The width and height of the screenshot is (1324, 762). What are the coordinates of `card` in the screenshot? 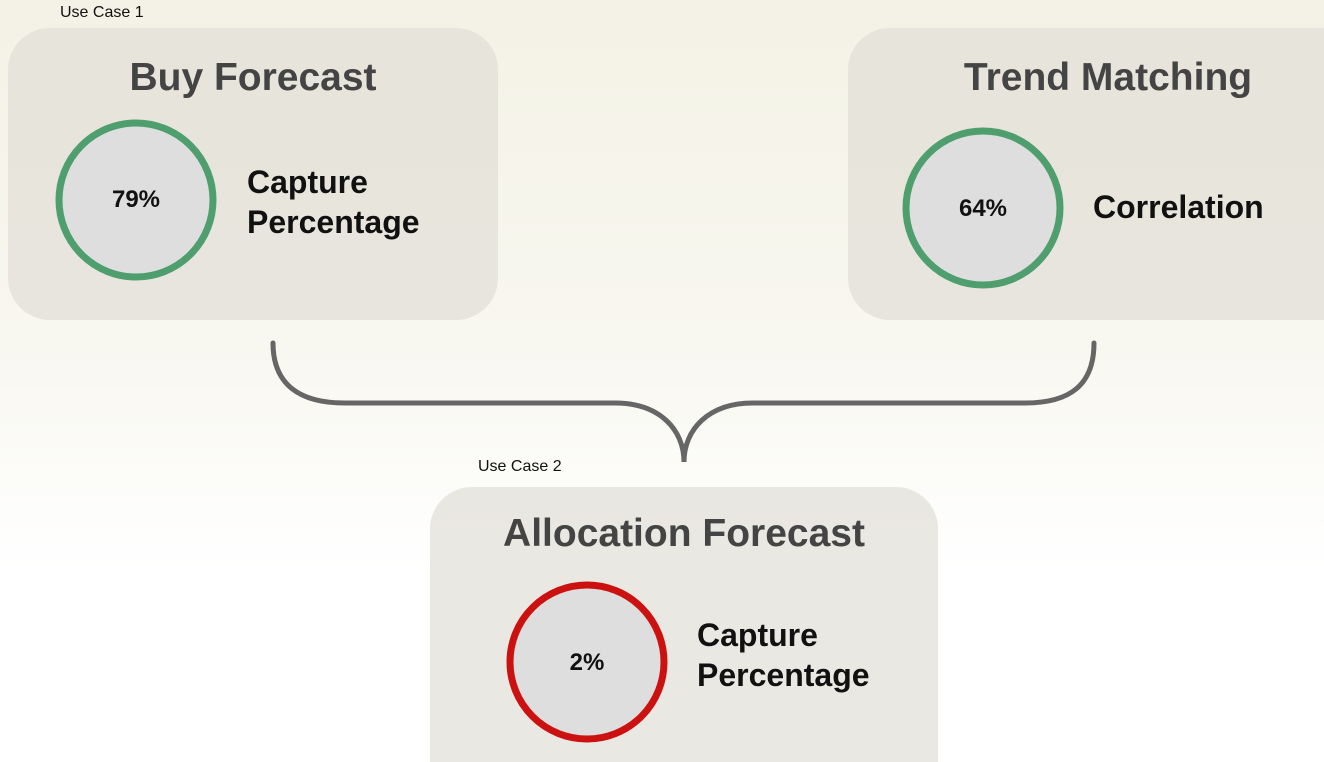 It's located at (684, 624).